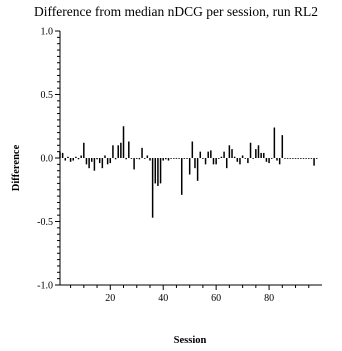 The height and width of the screenshot is (351, 342). What do you see at coordinates (191, 294) in the screenshot?
I see `x-axis: 20 40 60 80` at bounding box center [191, 294].